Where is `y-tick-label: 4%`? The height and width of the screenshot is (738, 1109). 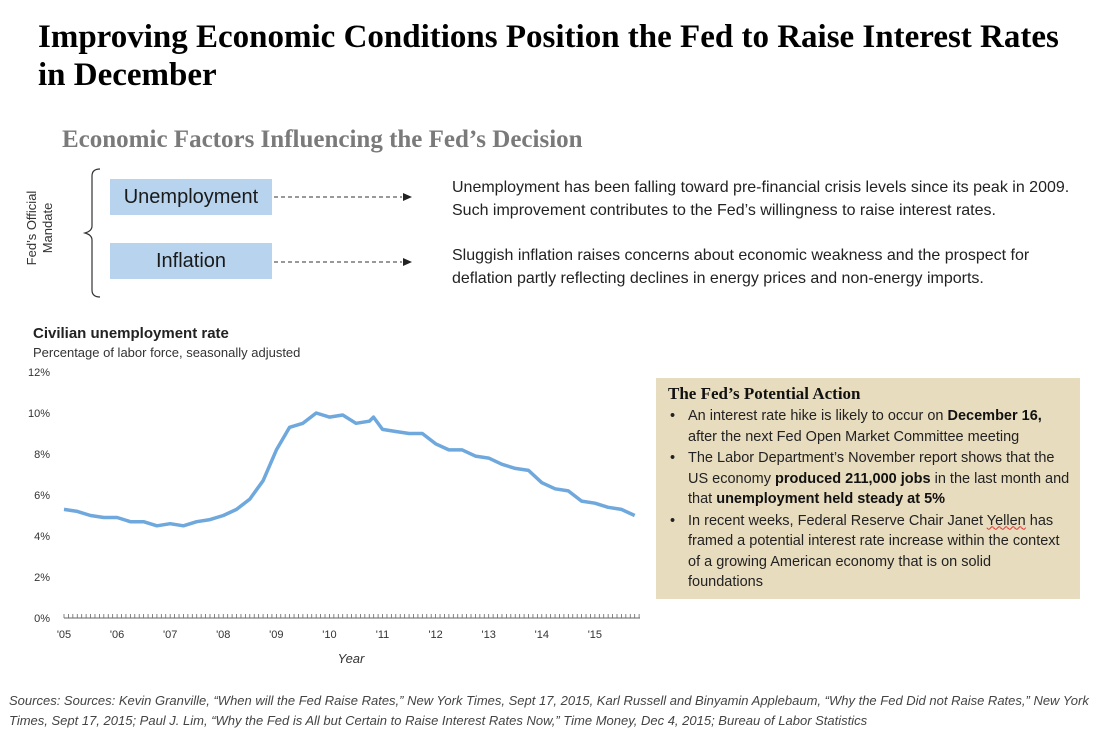 y-tick-label: 4% is located at coordinates (42, 537).